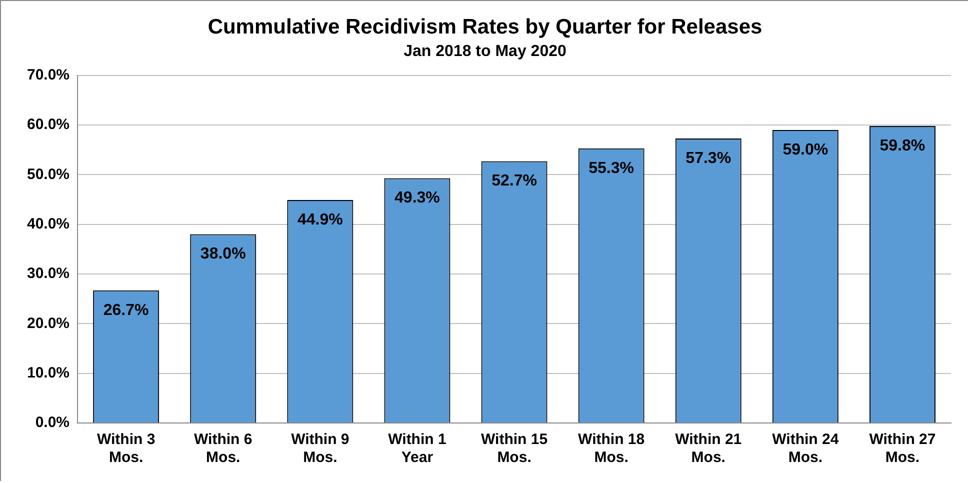  Describe the element at coordinates (48, 174) in the screenshot. I see `y-tick-label: 50.0%` at that location.